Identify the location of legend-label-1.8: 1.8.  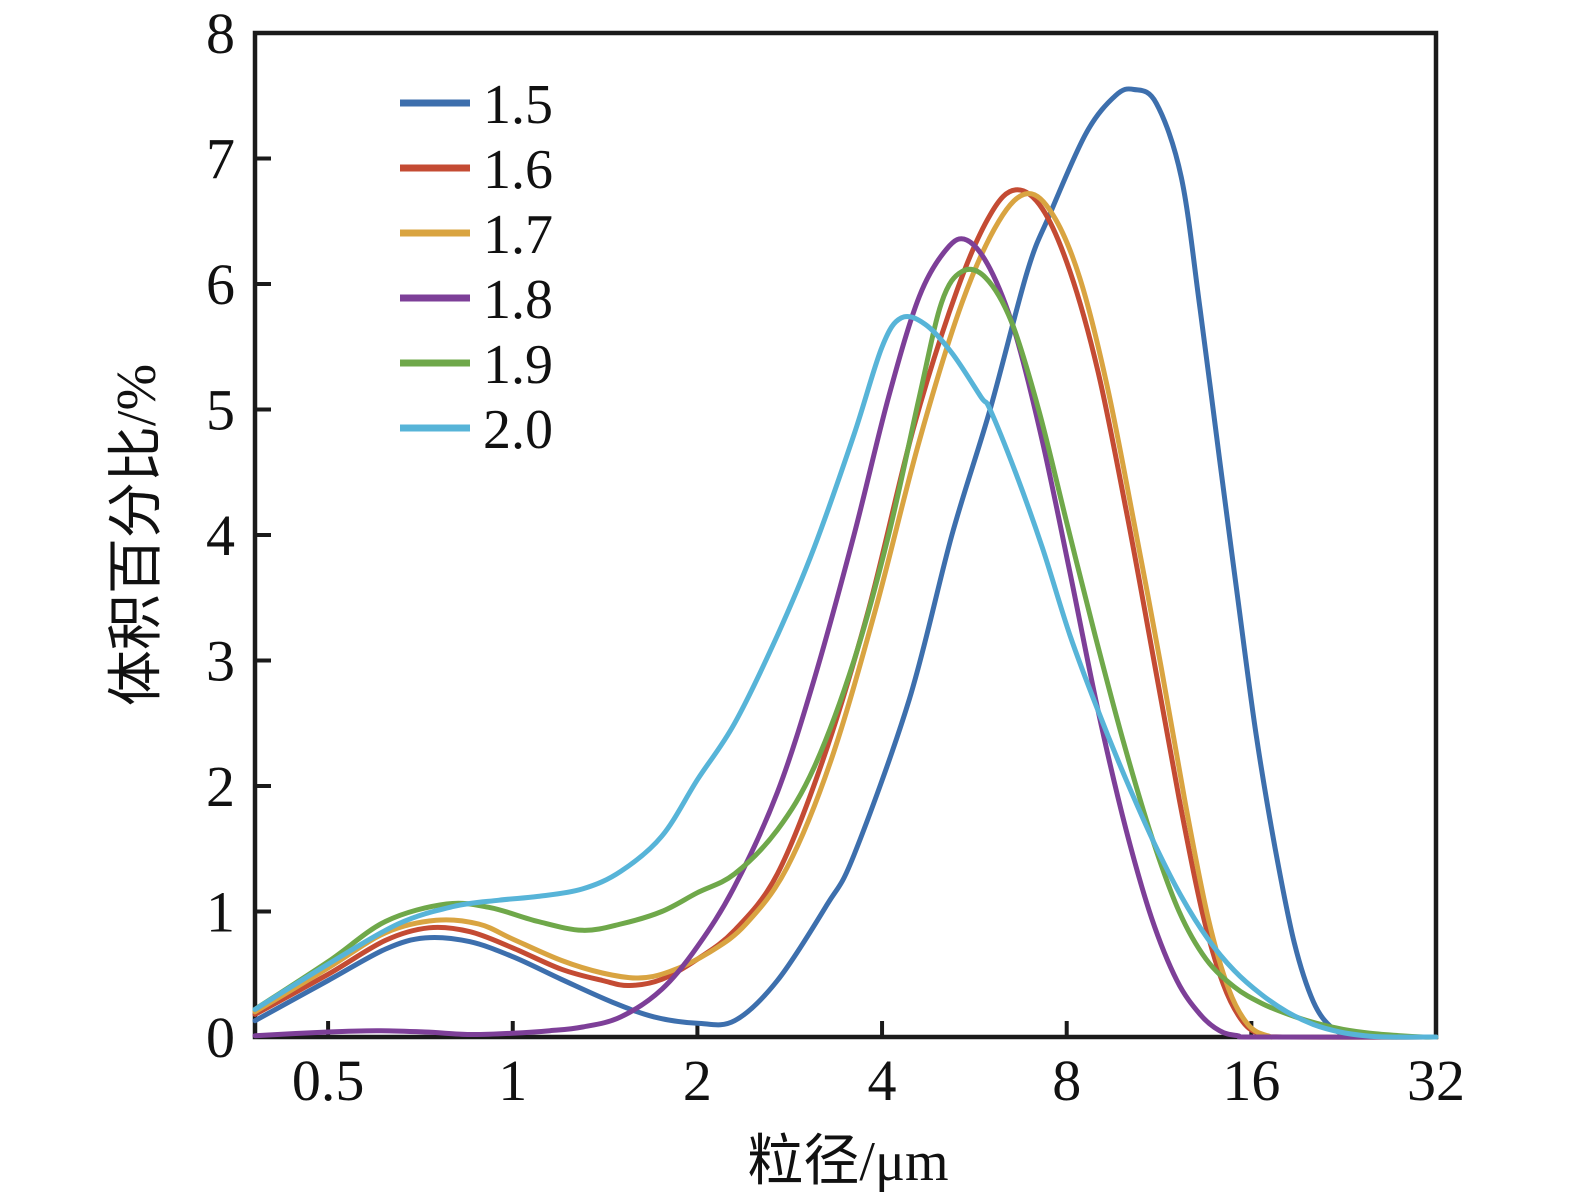
(518, 300).